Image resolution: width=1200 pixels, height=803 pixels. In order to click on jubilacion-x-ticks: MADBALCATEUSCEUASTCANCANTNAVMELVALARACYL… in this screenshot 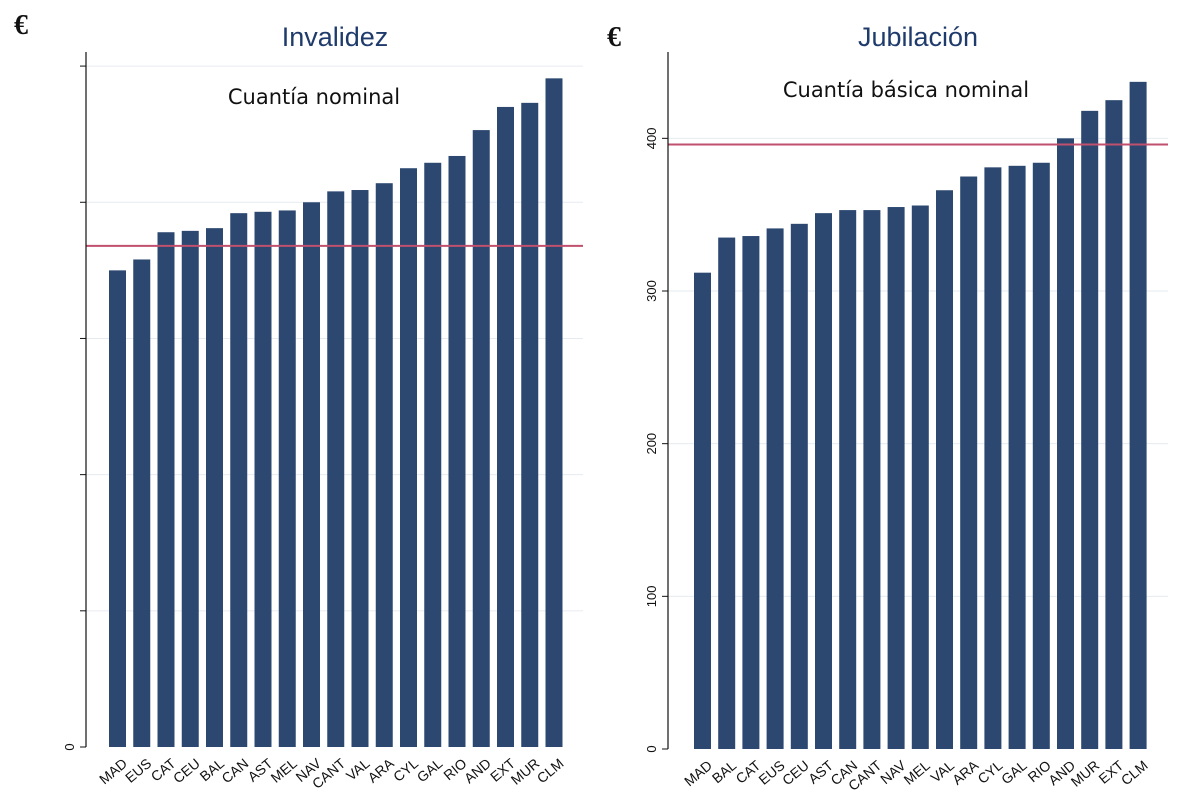, I will do `click(916, 775)`.